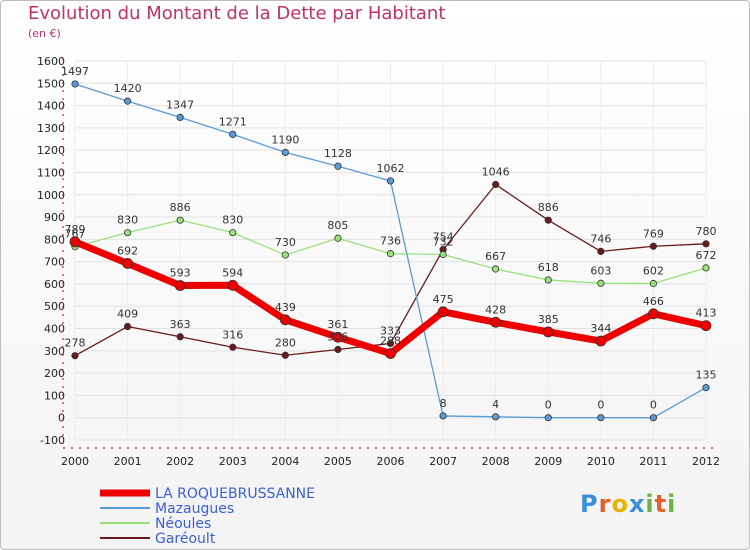  Describe the element at coordinates (391, 461) in the screenshot. I see `x-tick-label: 2006` at that location.